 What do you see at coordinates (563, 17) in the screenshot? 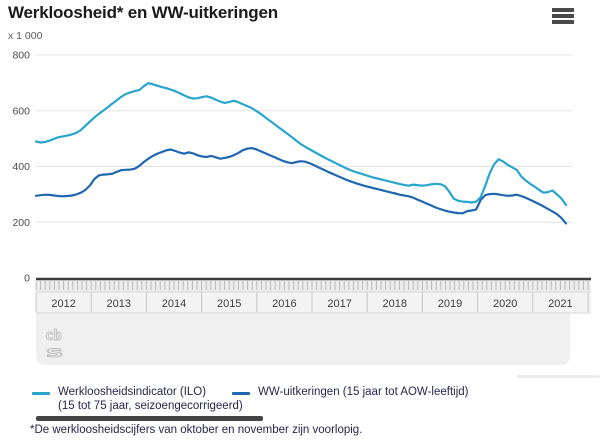
I see `hamburger-menu-icon` at bounding box center [563, 17].